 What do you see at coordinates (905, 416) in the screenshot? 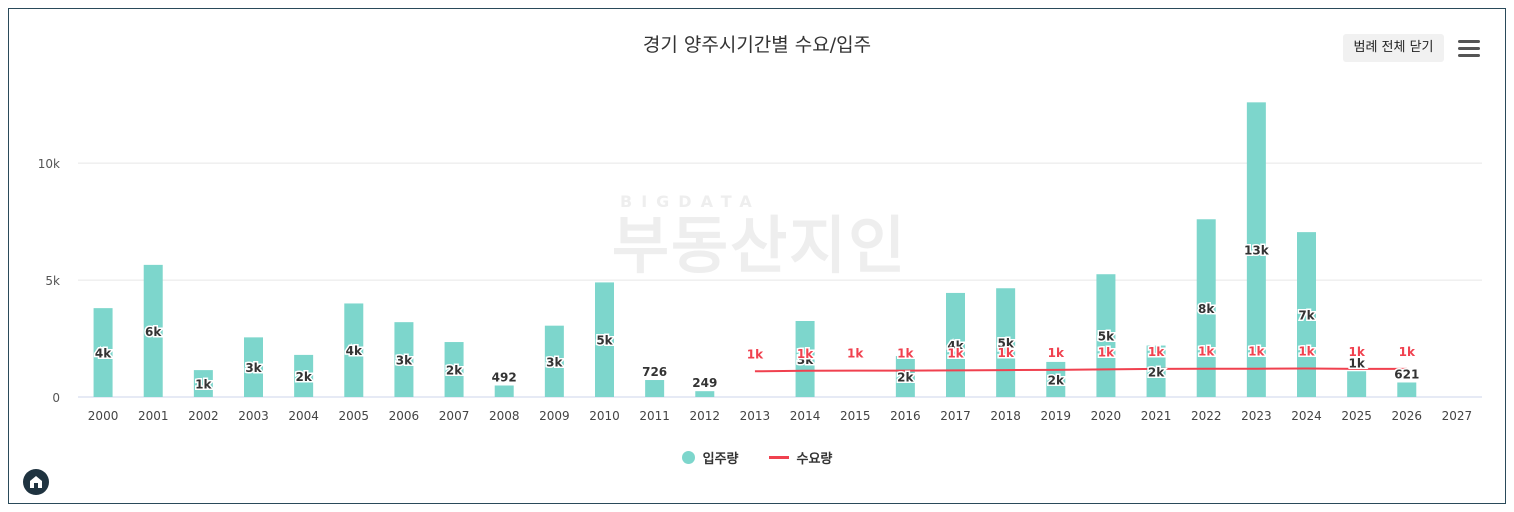
I see `x-tick-label: 2016` at bounding box center [905, 416].